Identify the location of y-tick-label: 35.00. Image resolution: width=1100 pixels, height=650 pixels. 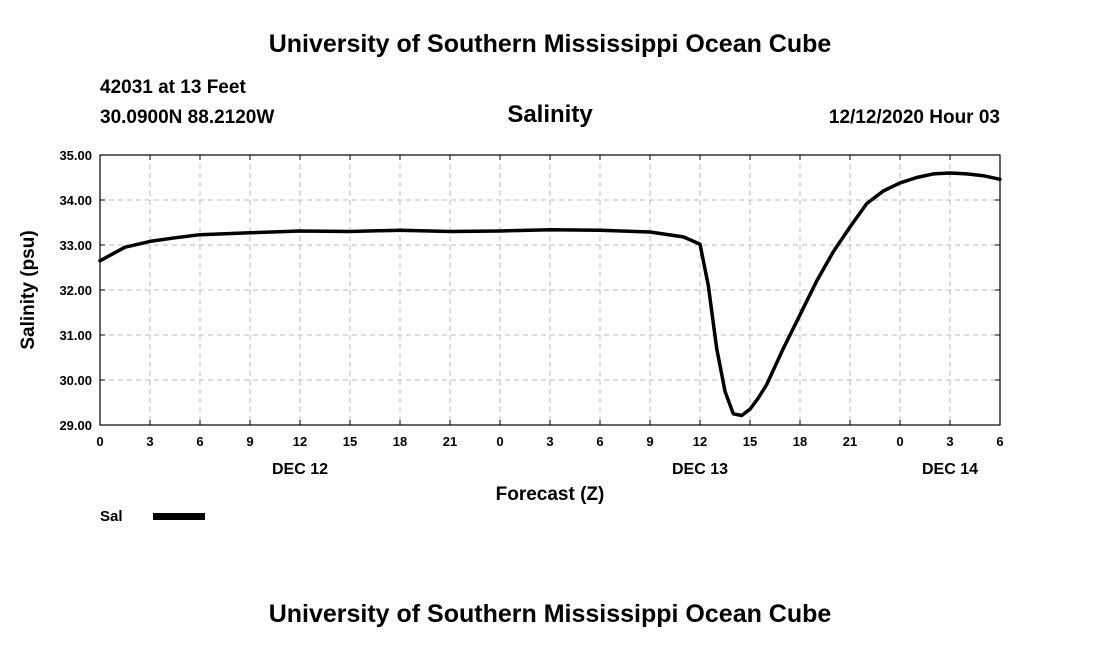
(75, 155).